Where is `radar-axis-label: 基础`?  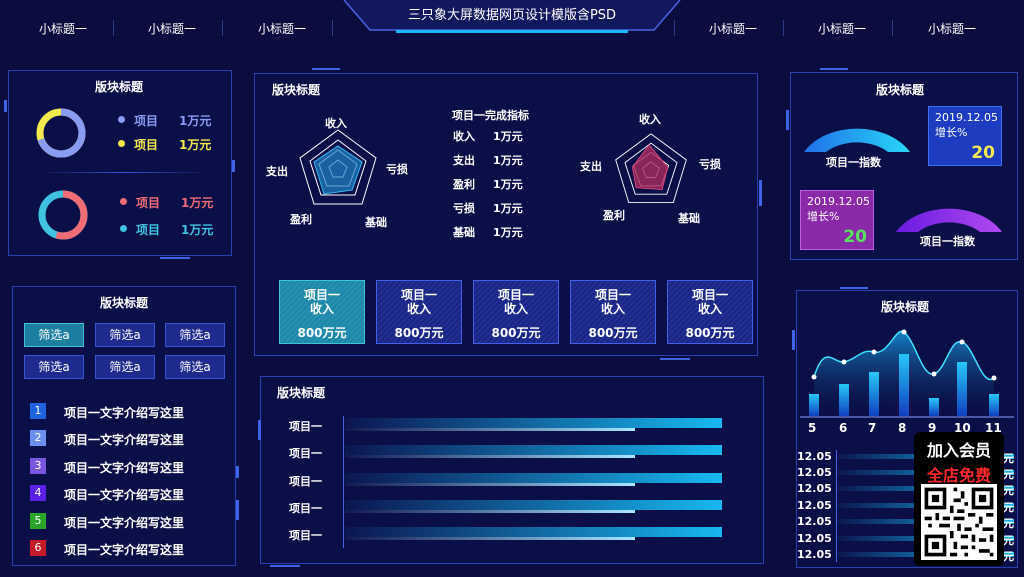 radar-axis-label: 基础 is located at coordinates (689, 218).